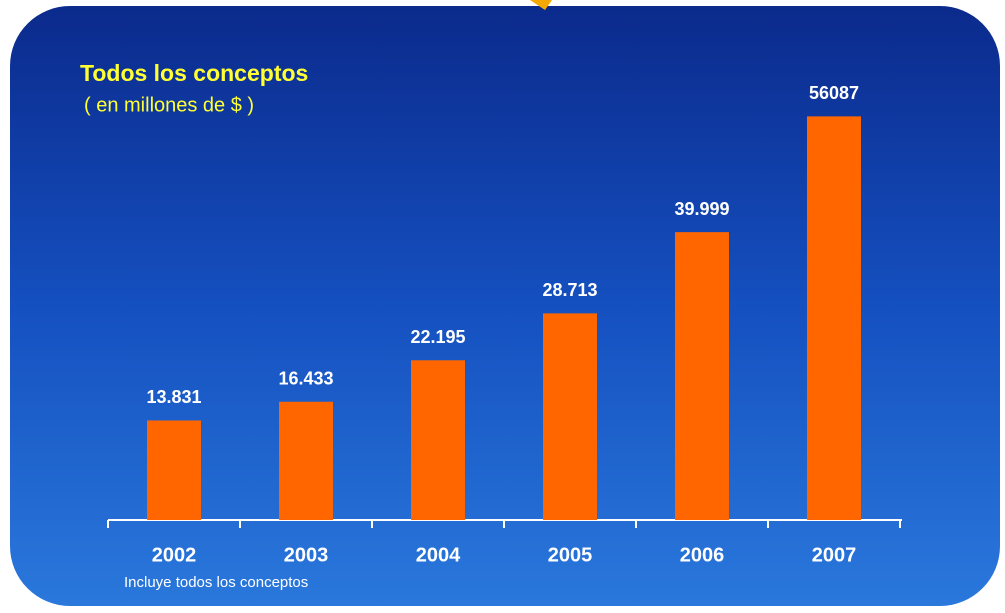 Image resolution: width=1005 pixels, height=613 pixels. I want to click on value-label: 13.831, so click(173, 397).